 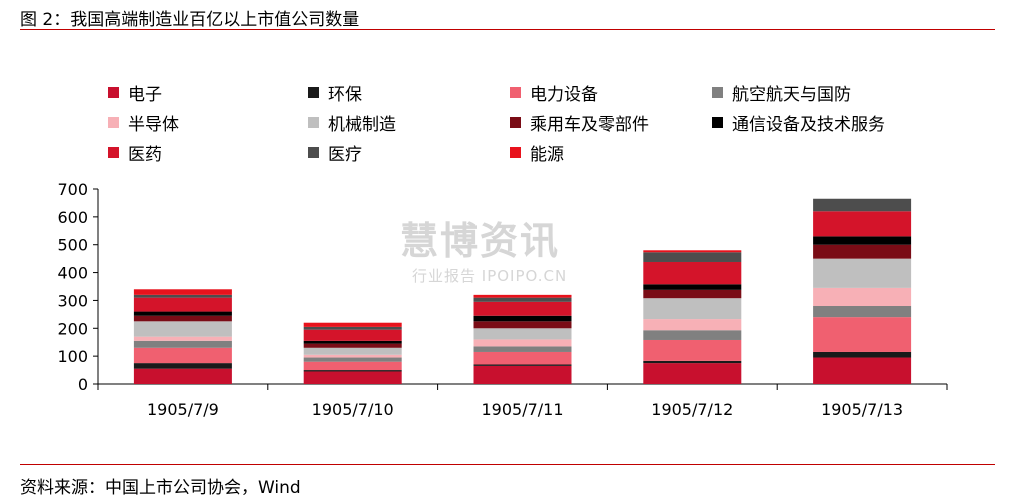 What do you see at coordinates (564, 95) in the screenshot?
I see `legend-label: 电力设备` at bounding box center [564, 95].